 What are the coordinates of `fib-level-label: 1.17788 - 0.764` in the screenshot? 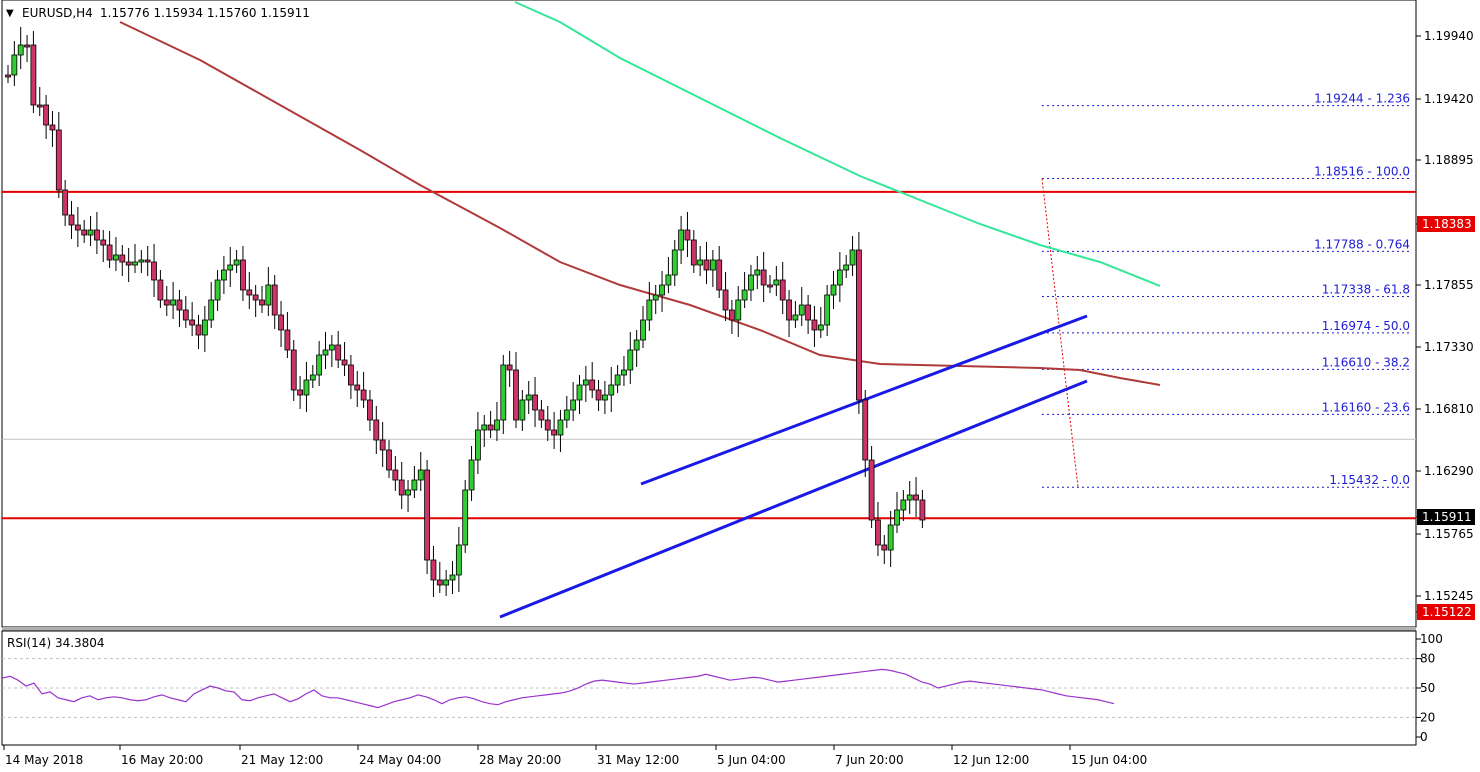 It's located at (1362, 244).